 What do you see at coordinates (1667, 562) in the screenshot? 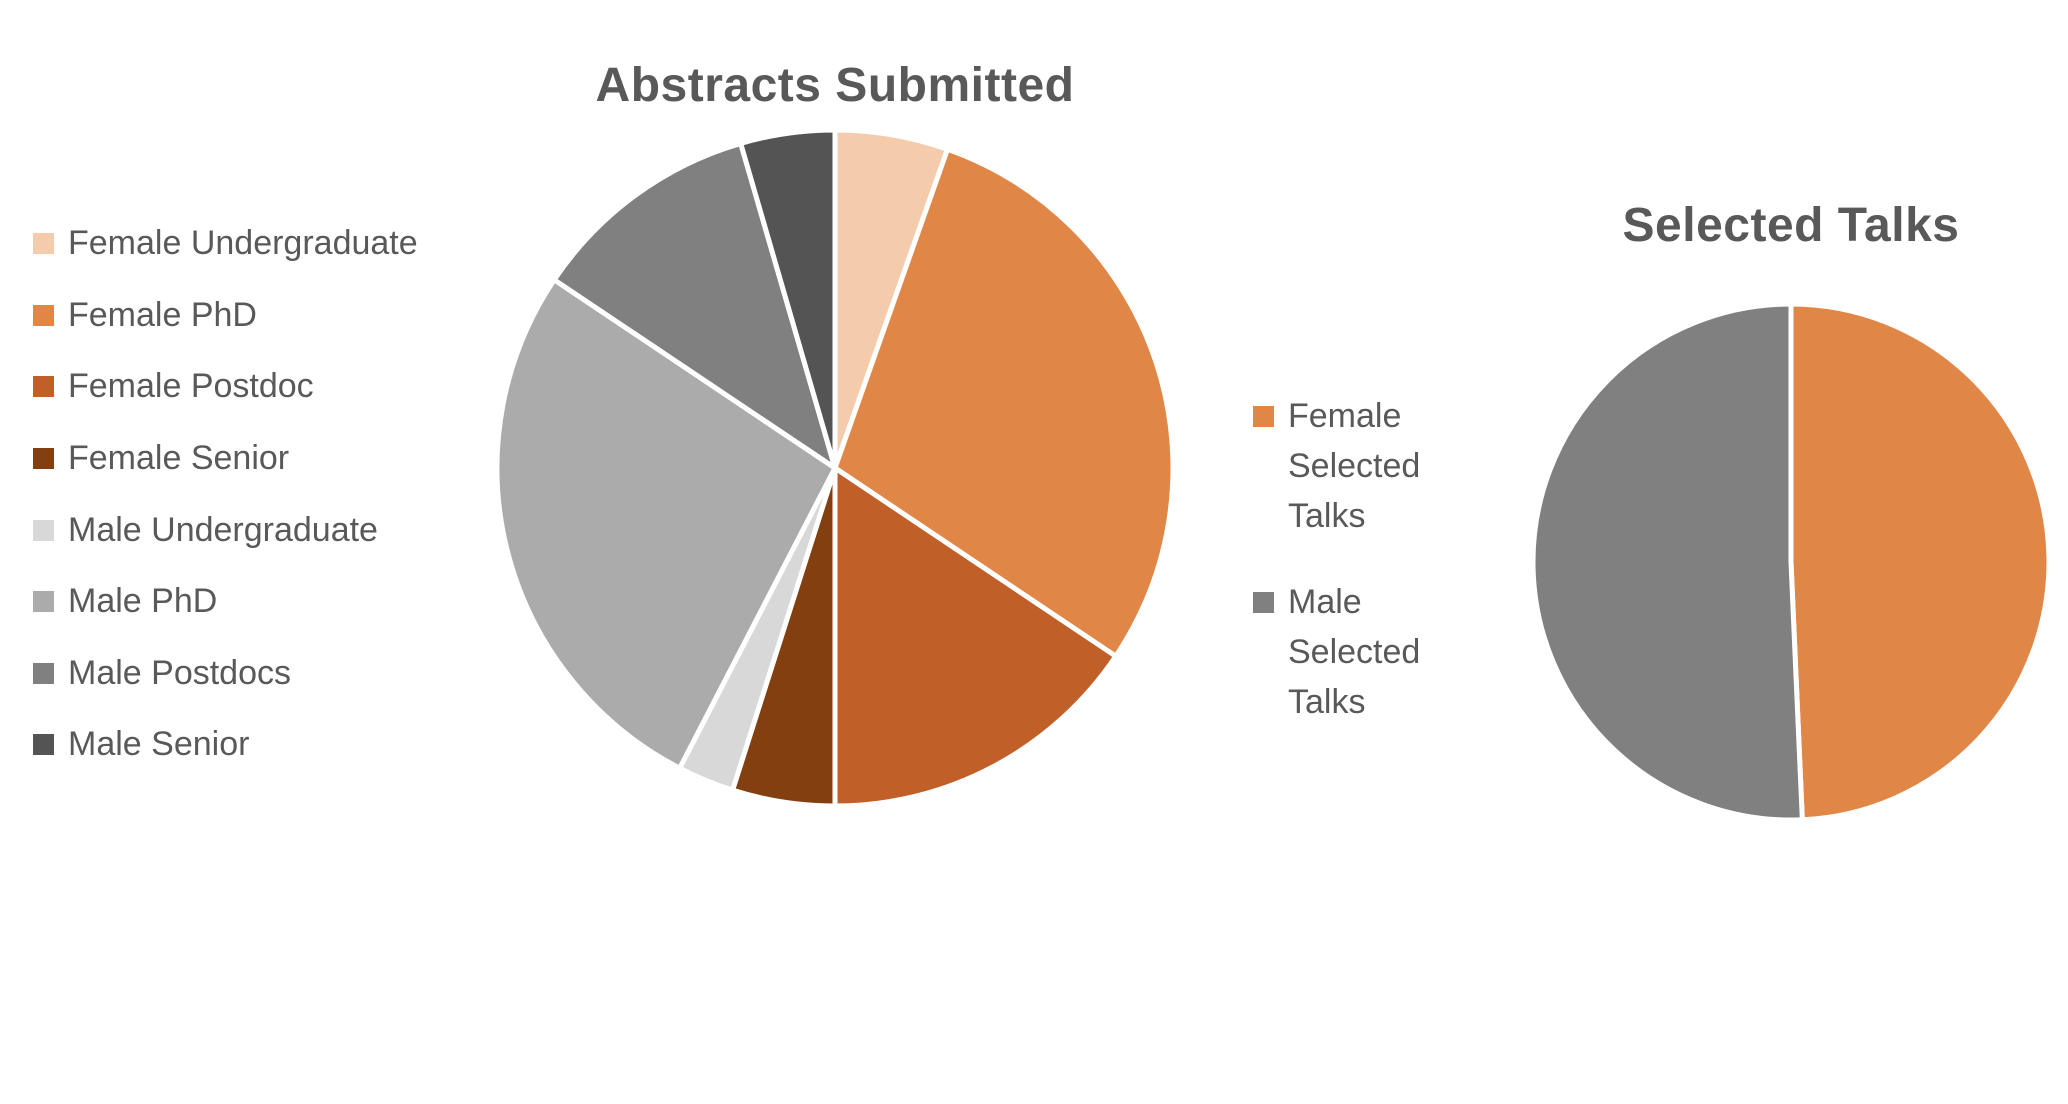
I see `pie-slice-male-selected-talks` at bounding box center [1667, 562].